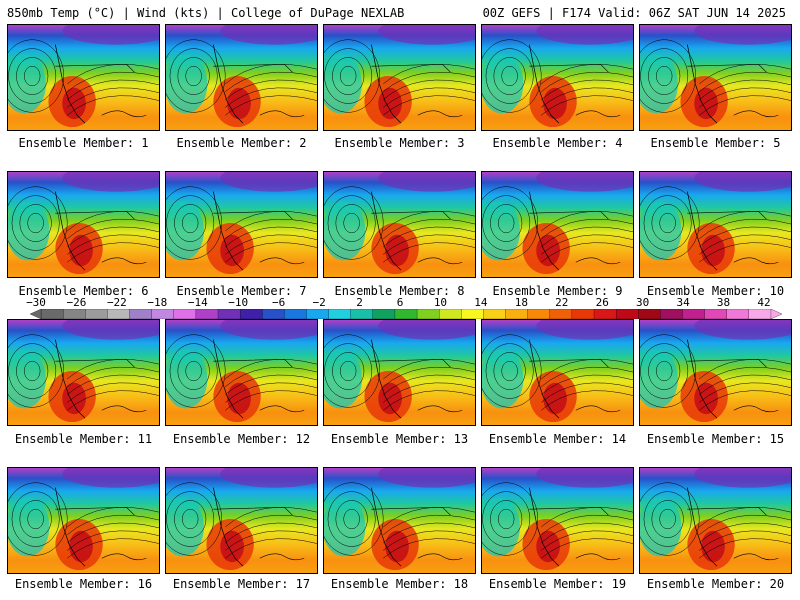  Describe the element at coordinates (557, 143) in the screenshot. I see `ensemble-member-label: Ensemble Member: 4` at that location.